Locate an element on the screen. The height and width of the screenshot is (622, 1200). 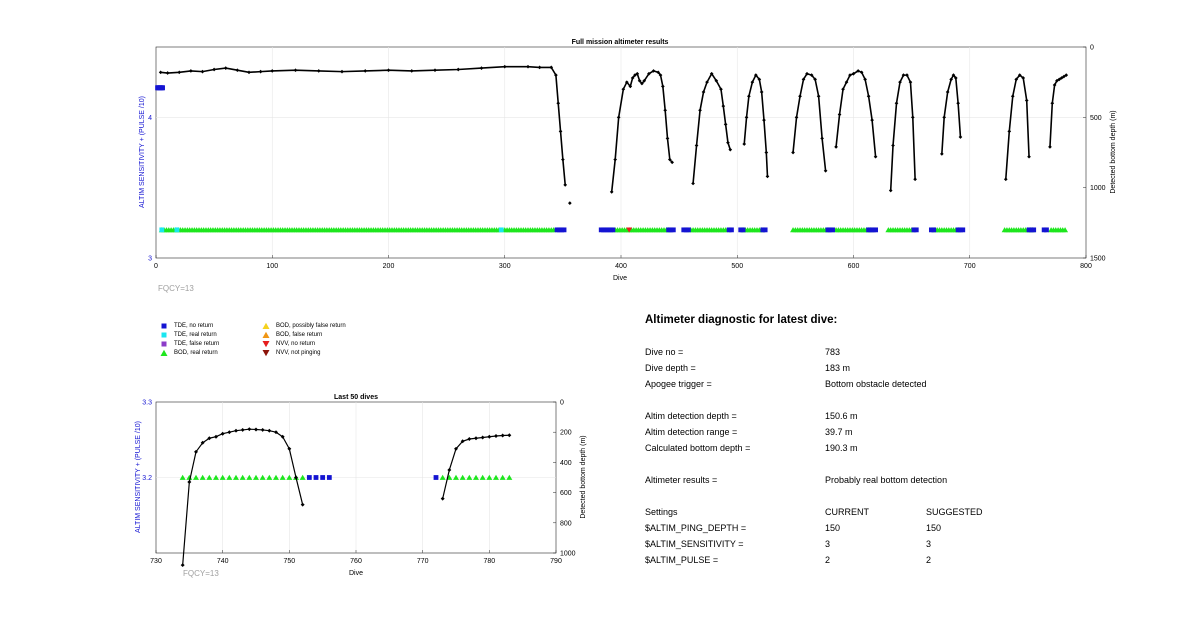
diagnostic-value: 150.6 m is located at coordinates (841, 416).